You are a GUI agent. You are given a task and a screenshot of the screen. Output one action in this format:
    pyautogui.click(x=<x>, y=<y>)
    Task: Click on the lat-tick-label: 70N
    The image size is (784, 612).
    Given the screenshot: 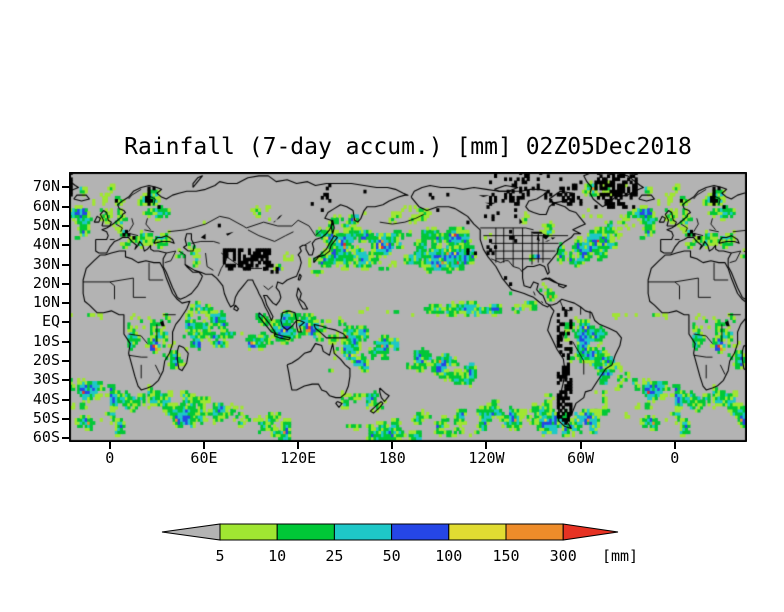 What is the action you would take?
    pyautogui.click(x=46, y=186)
    